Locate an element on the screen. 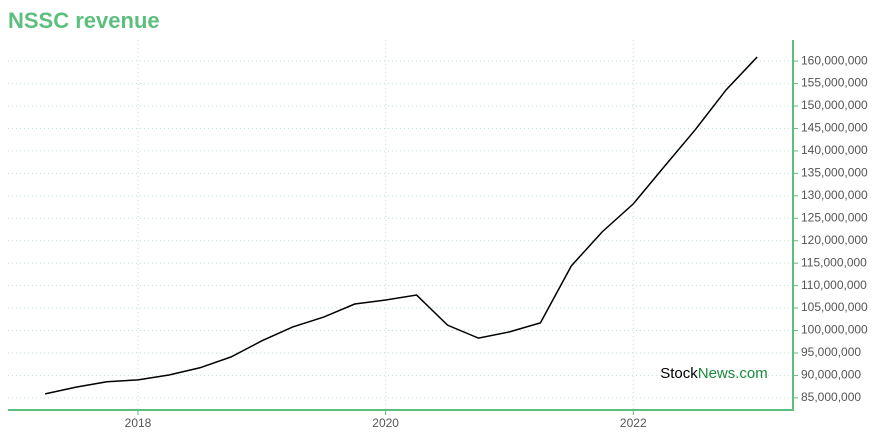  y-tick-label: 125,000,000 is located at coordinates (834, 217).